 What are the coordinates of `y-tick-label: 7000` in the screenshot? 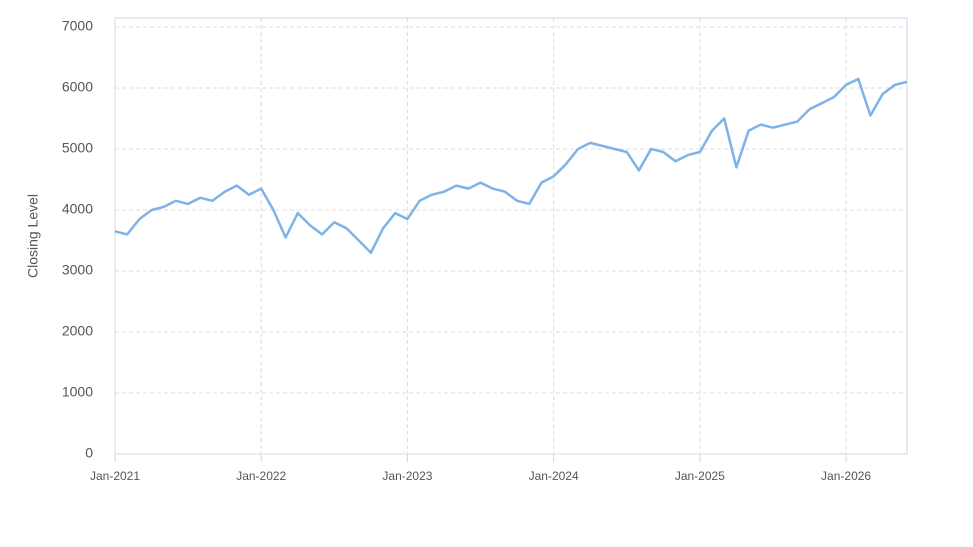 It's located at (77, 26).